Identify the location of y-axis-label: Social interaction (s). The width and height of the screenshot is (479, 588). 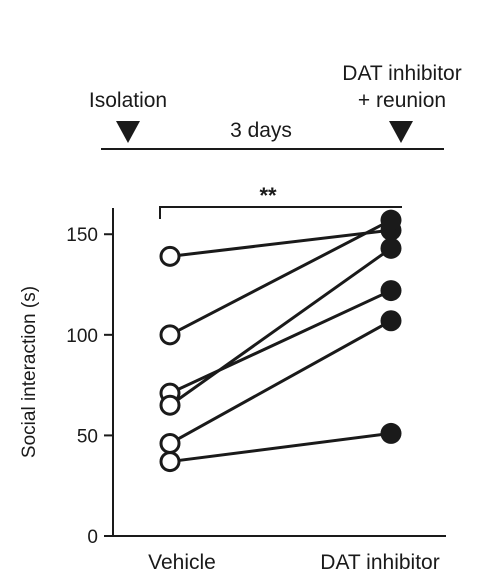
(29, 372).